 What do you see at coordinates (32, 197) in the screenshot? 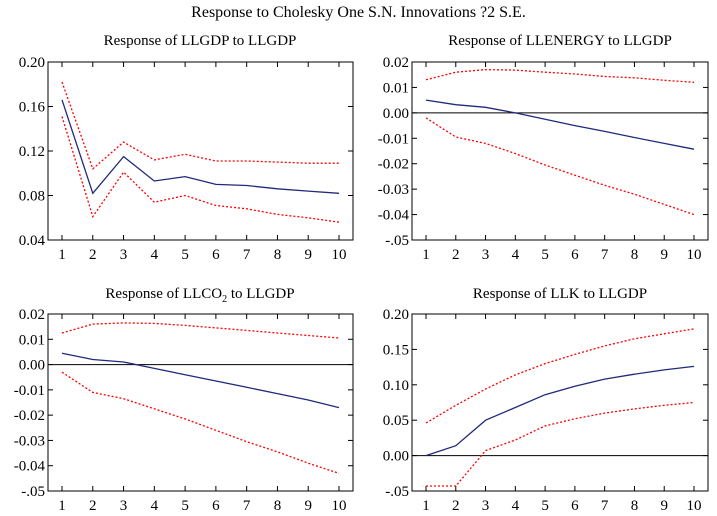
I see `y-tick-label: 0.08` at bounding box center [32, 197].